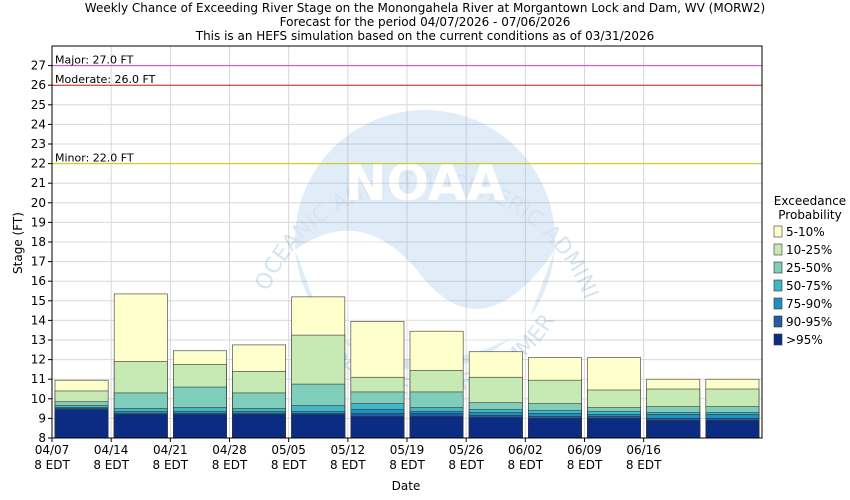  I want to click on y-tick-label: 23, so click(38, 144).